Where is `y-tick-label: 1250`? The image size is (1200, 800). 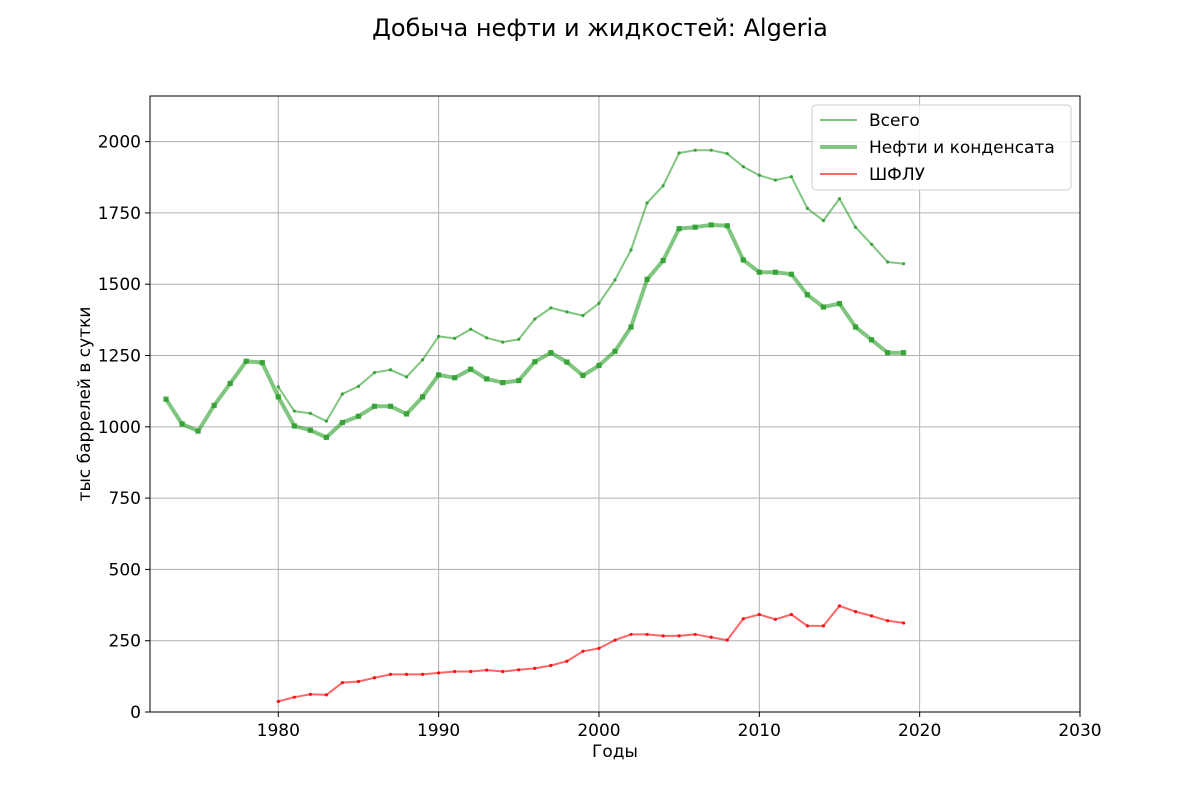 y-tick-label: 1250 is located at coordinates (119, 357).